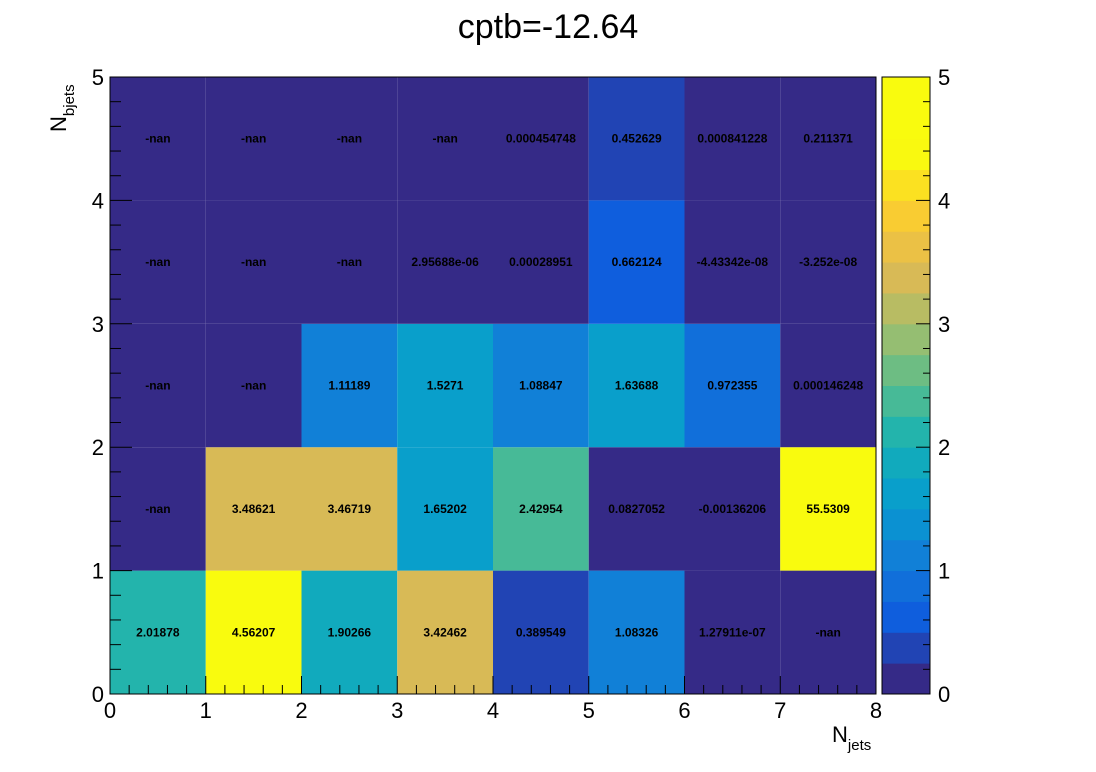 The width and height of the screenshot is (1096, 772). I want to click on colorbar-tick-label: 3, so click(944, 324).